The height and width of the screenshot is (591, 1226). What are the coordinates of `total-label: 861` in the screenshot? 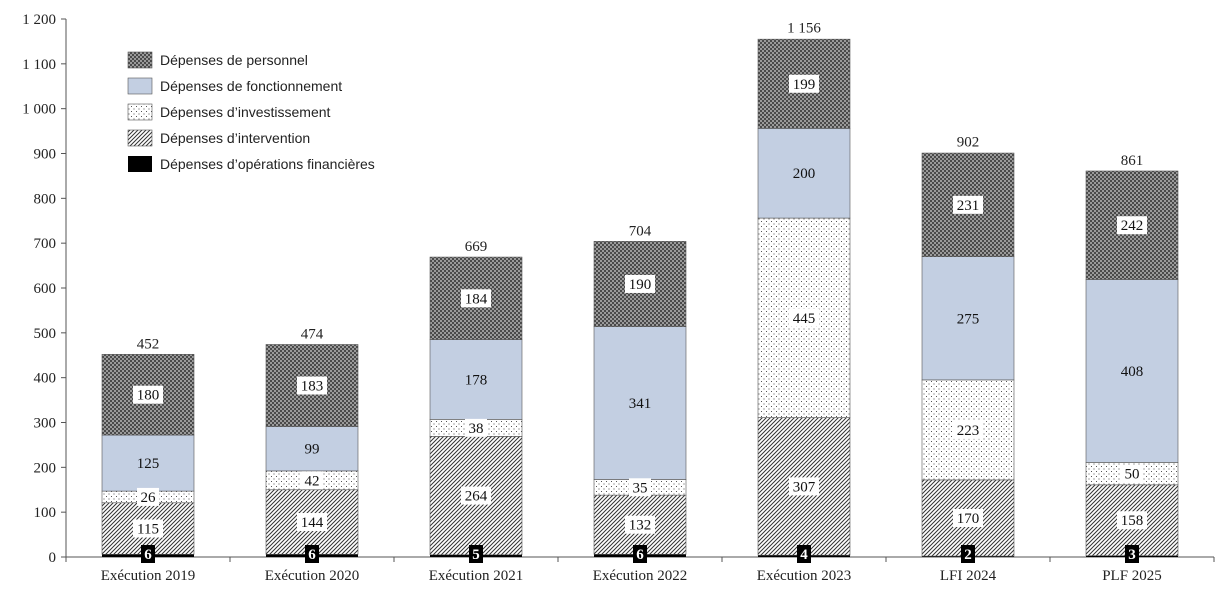 It's located at (1132, 161).